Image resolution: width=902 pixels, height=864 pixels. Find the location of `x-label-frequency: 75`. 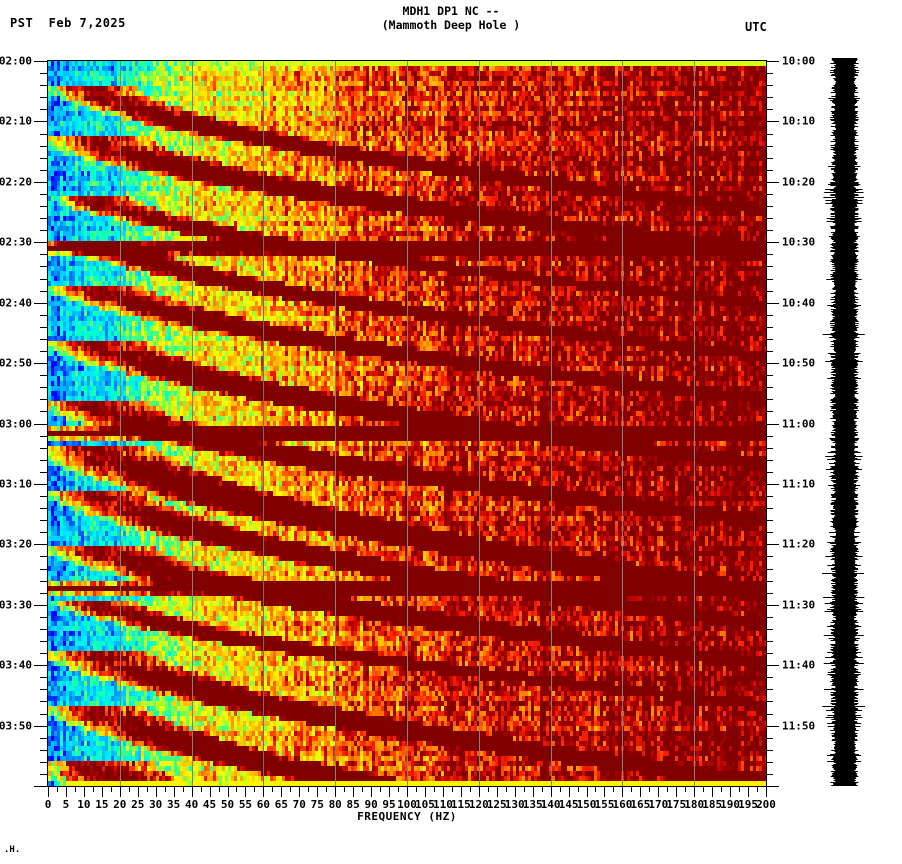

x-label-frequency: 75 is located at coordinates (317, 804).